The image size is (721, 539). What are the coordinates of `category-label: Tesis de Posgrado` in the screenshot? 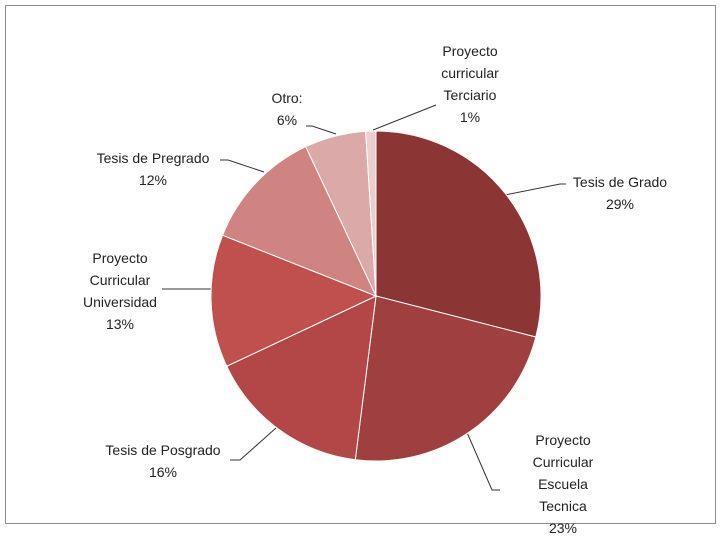 It's located at (163, 450).